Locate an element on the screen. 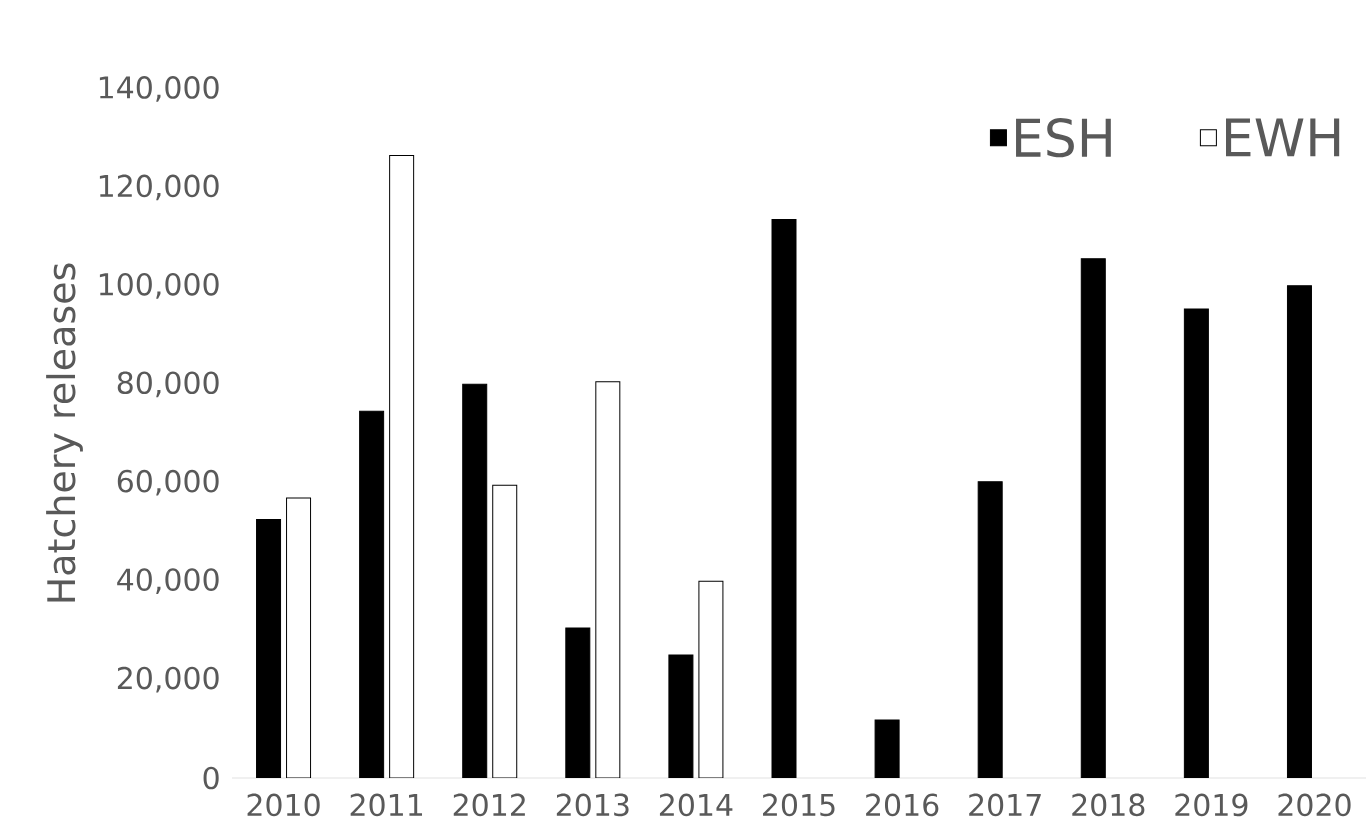 This screenshot has height=822, width=1366. x-tick-label: 2015 is located at coordinates (799, 805).